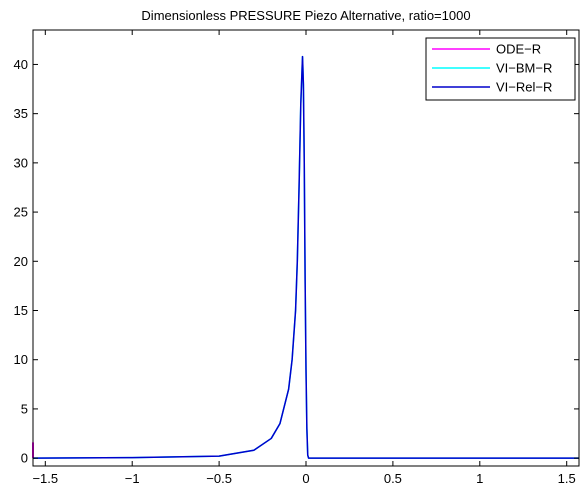 The height and width of the screenshot is (492, 580). Describe the element at coordinates (567, 478) in the screenshot. I see `x-tick-label: 1.5` at that location.